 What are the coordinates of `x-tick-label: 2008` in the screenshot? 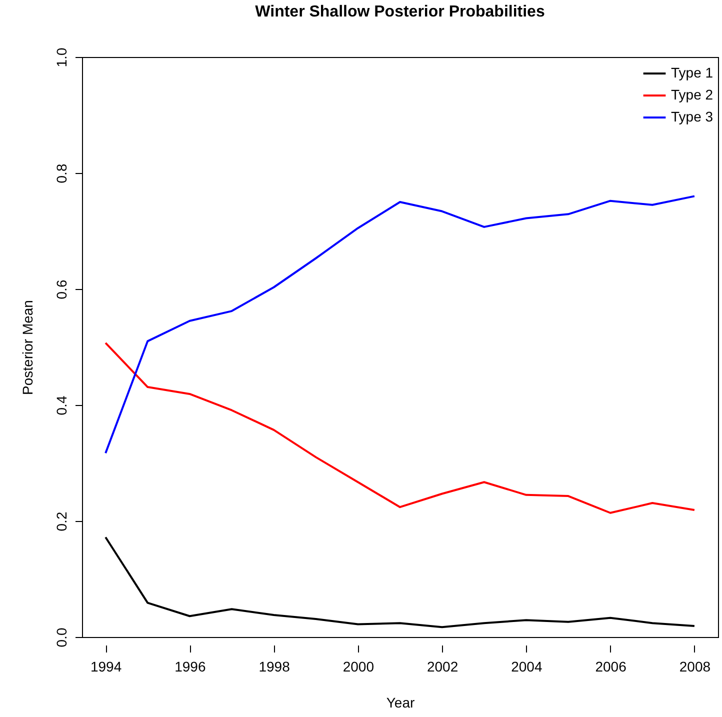 It's located at (695, 666).